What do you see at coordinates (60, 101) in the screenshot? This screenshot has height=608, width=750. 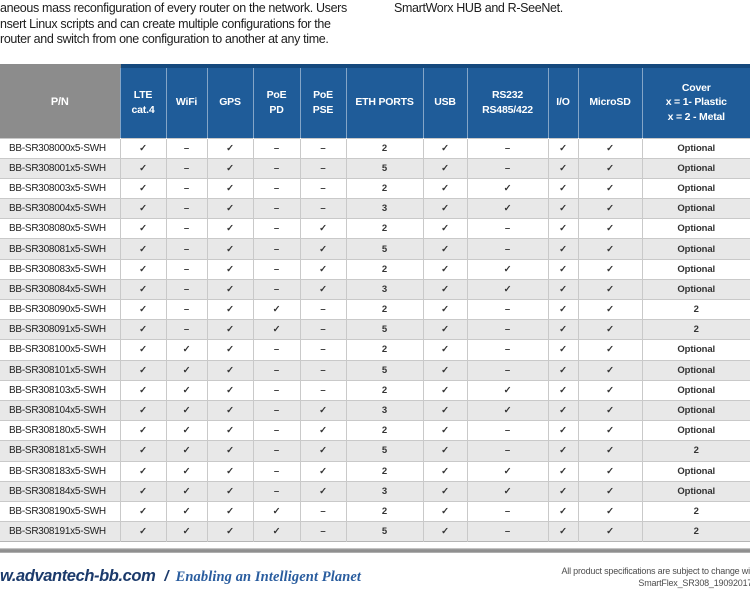 I see `column-header-pn: P/N` at bounding box center [60, 101].